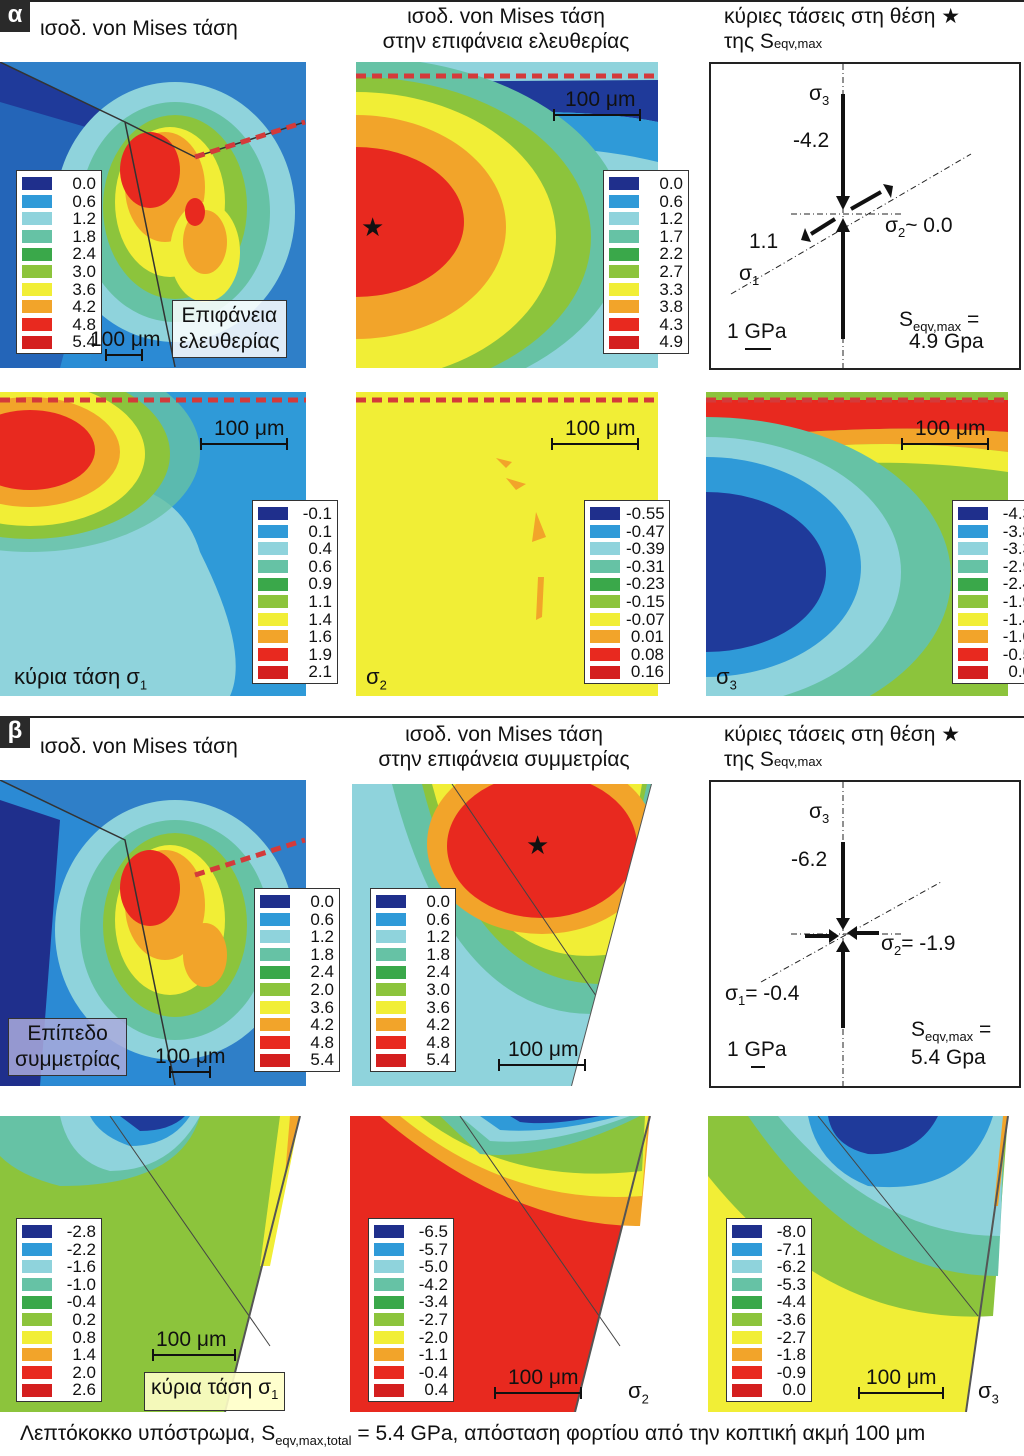 This screenshot has height=1456, width=1024. What do you see at coordinates (194, 1344) in the screenshot?
I see `scale-b-s1: 100 μm` at bounding box center [194, 1344].